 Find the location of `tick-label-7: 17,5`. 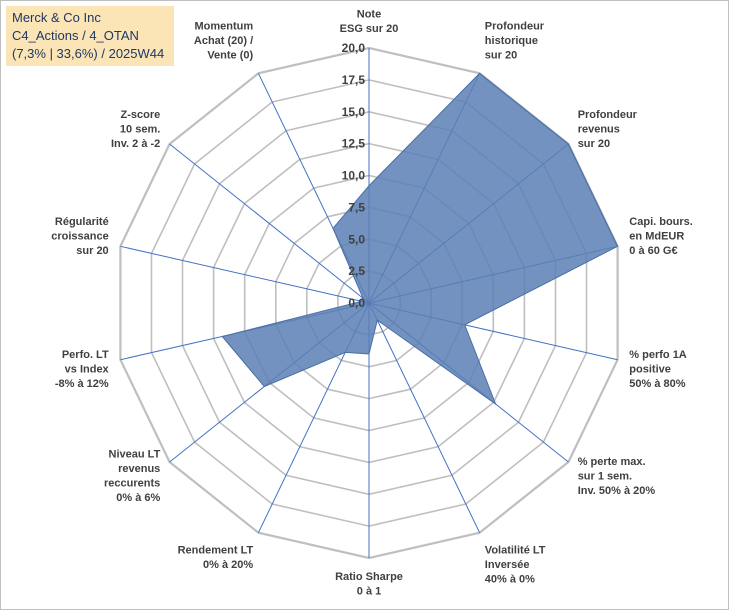

tick-label-7: 17,5 is located at coordinates (354, 80).